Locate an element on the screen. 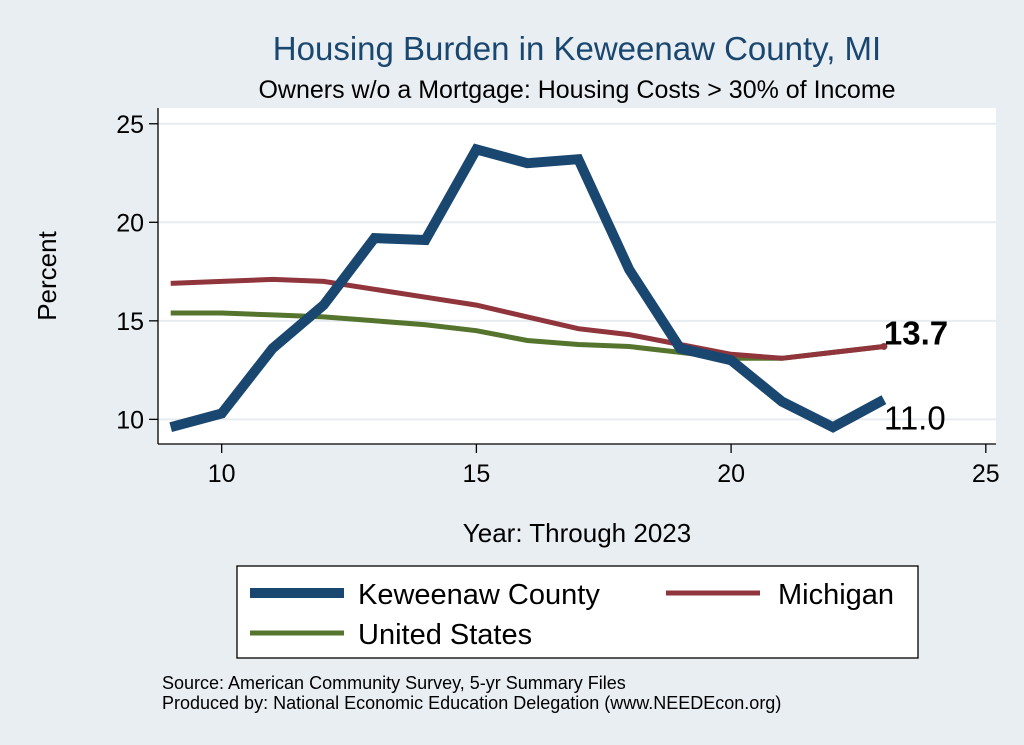  legend-label-keweenaw: Keweenaw County is located at coordinates (479, 595).